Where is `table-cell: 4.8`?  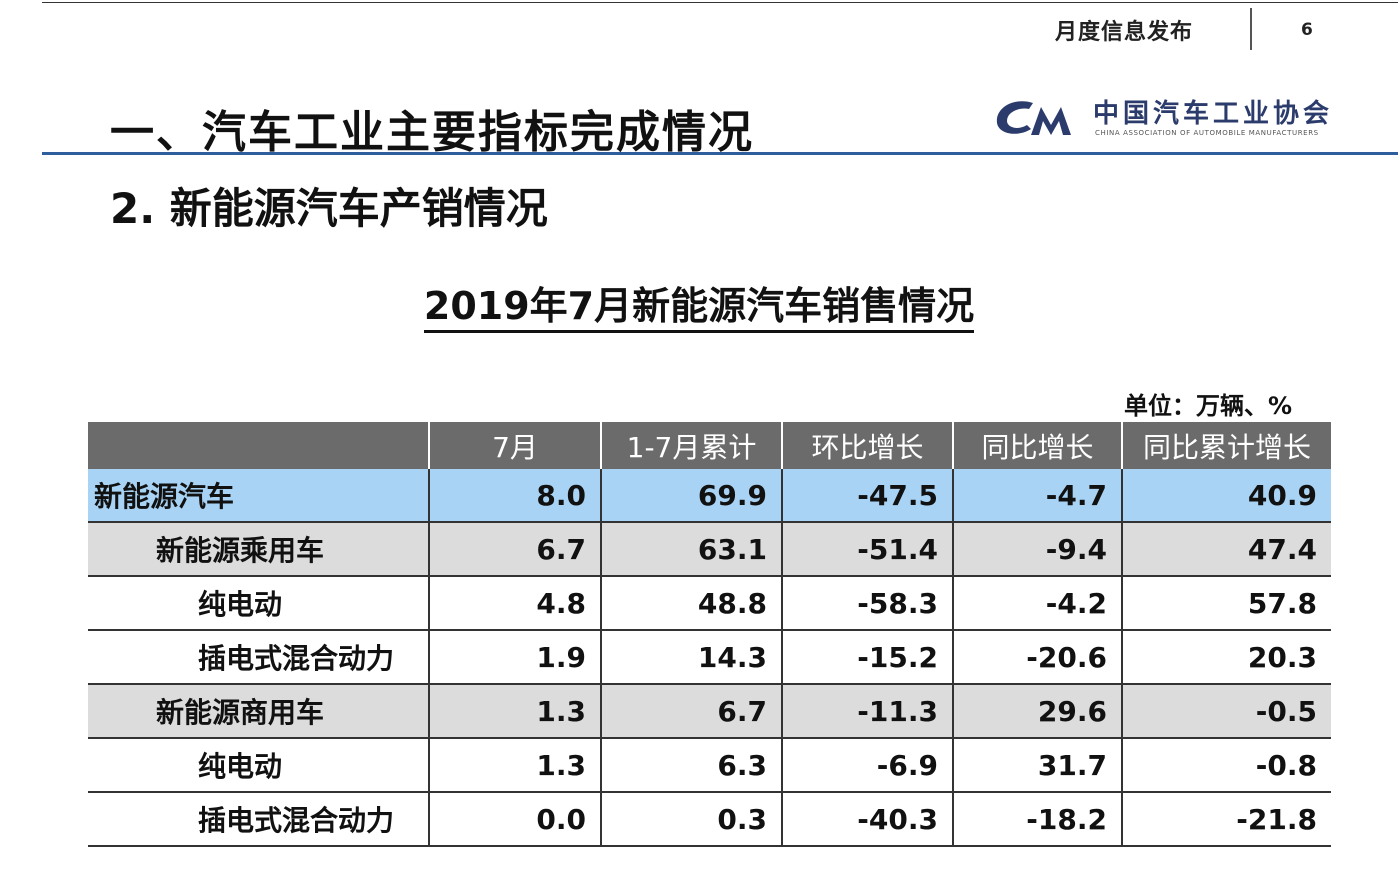
table-cell: 4.8 is located at coordinates (514, 603).